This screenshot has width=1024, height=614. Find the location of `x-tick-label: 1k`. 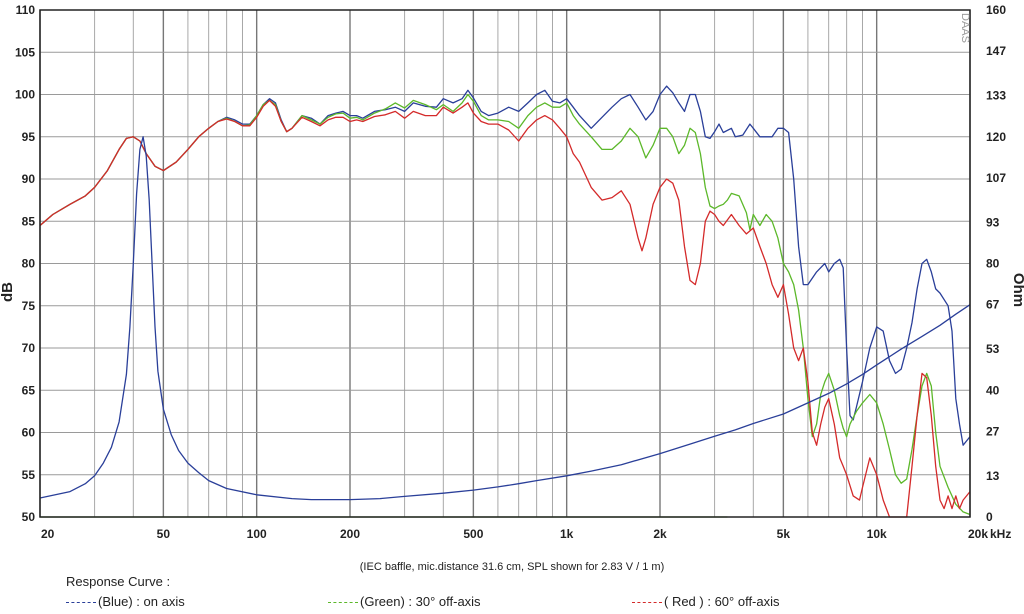

x-tick-label: 1k is located at coordinates (567, 534).